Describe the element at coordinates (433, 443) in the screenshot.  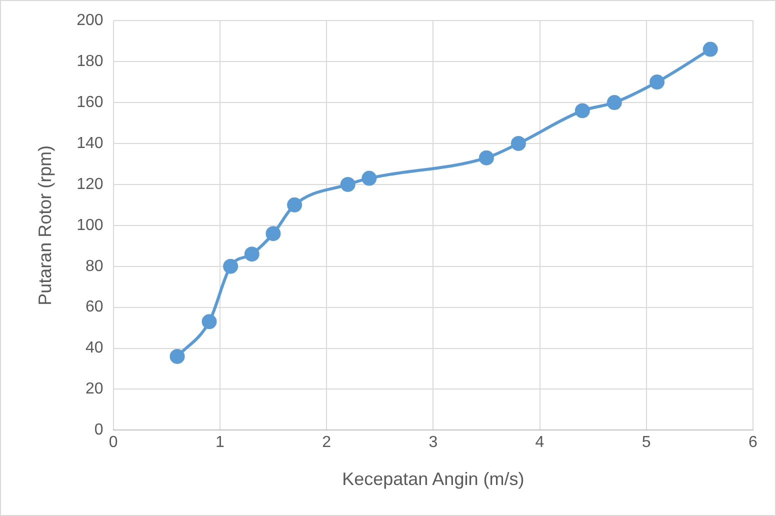
I see `x-tick-label: 3` at that location.